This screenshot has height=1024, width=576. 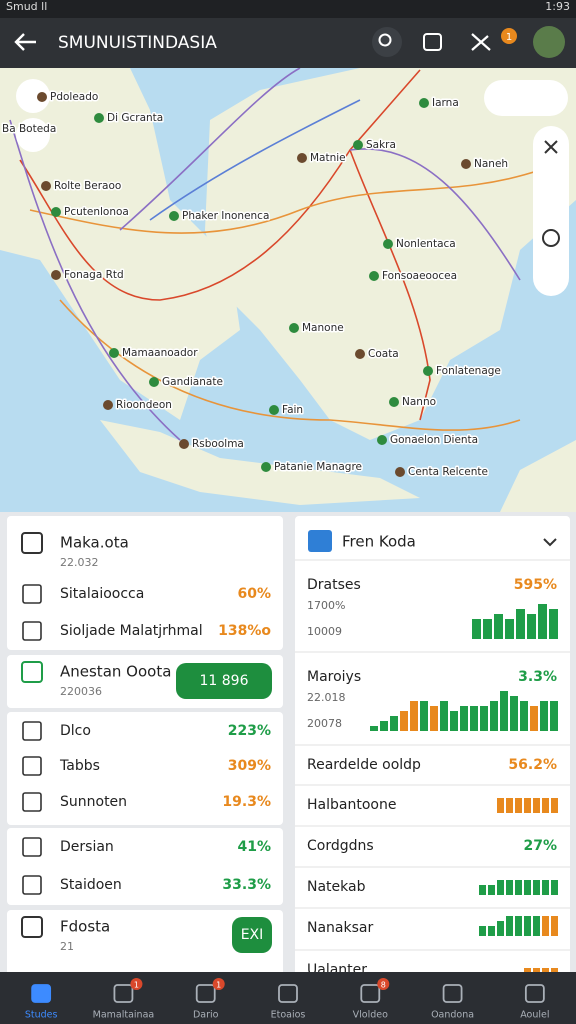 What do you see at coordinates (246, 802) in the screenshot?
I see `row-value: 19.3%` at bounding box center [246, 802].